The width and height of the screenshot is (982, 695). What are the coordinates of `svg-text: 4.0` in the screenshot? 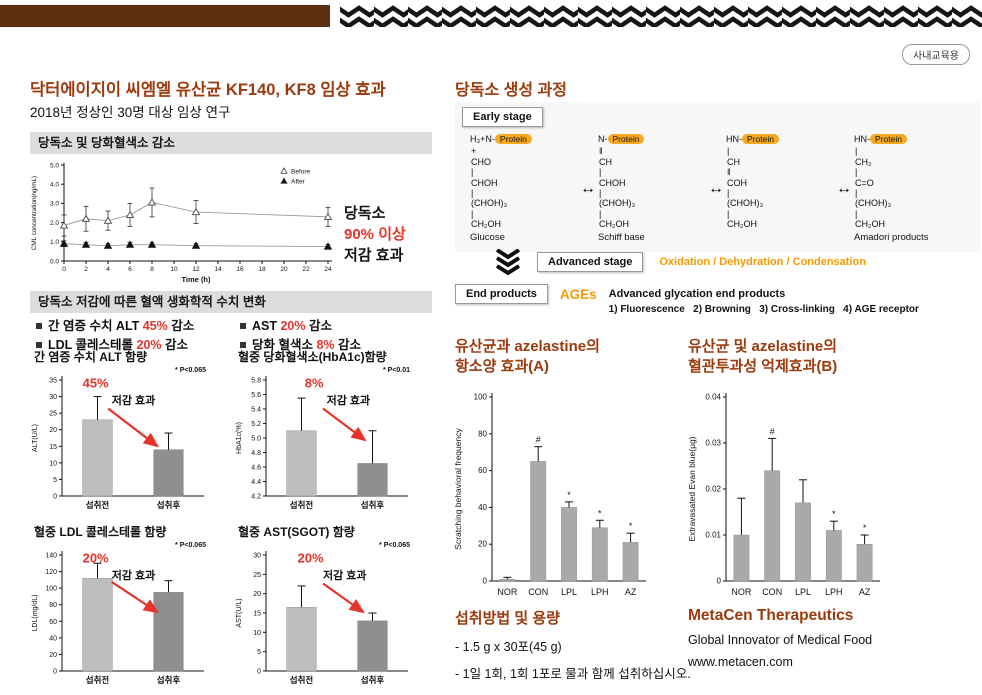 It's located at (54, 185).